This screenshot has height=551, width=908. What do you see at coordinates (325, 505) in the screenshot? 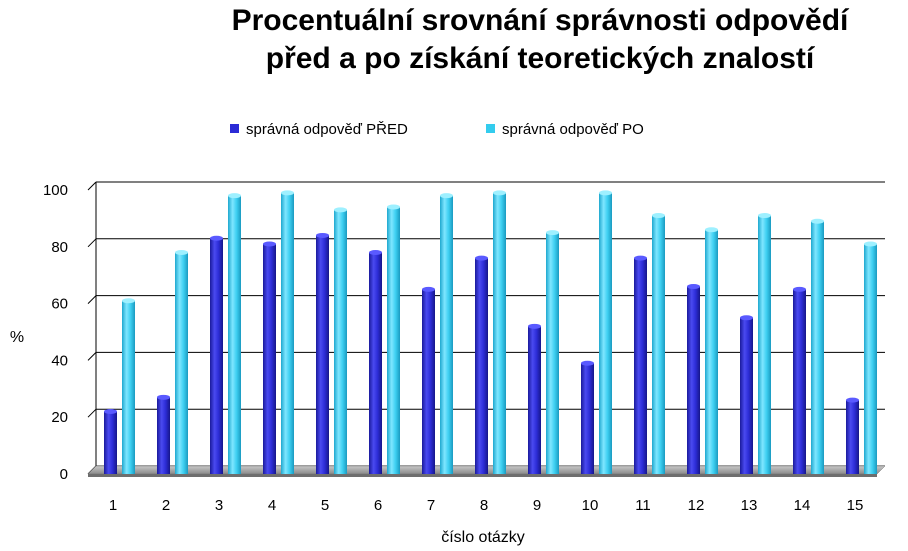
I see `x-tick-label: 5` at bounding box center [325, 505].